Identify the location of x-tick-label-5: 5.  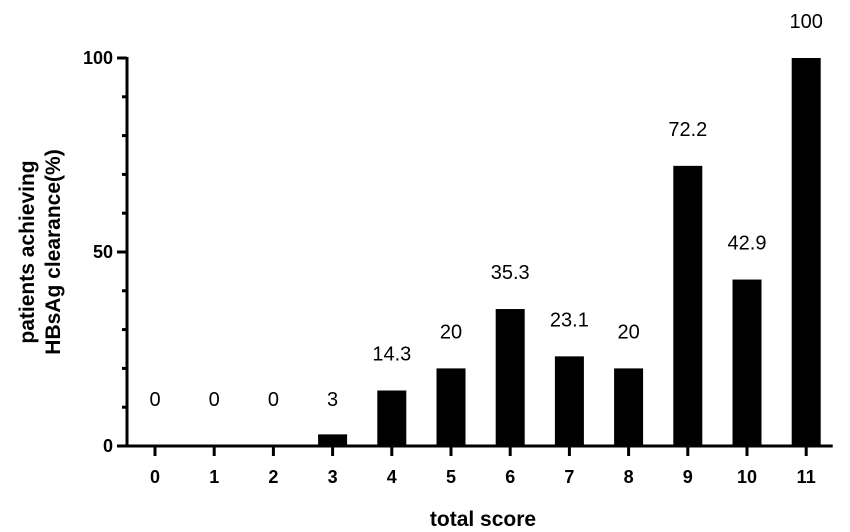
(451, 477).